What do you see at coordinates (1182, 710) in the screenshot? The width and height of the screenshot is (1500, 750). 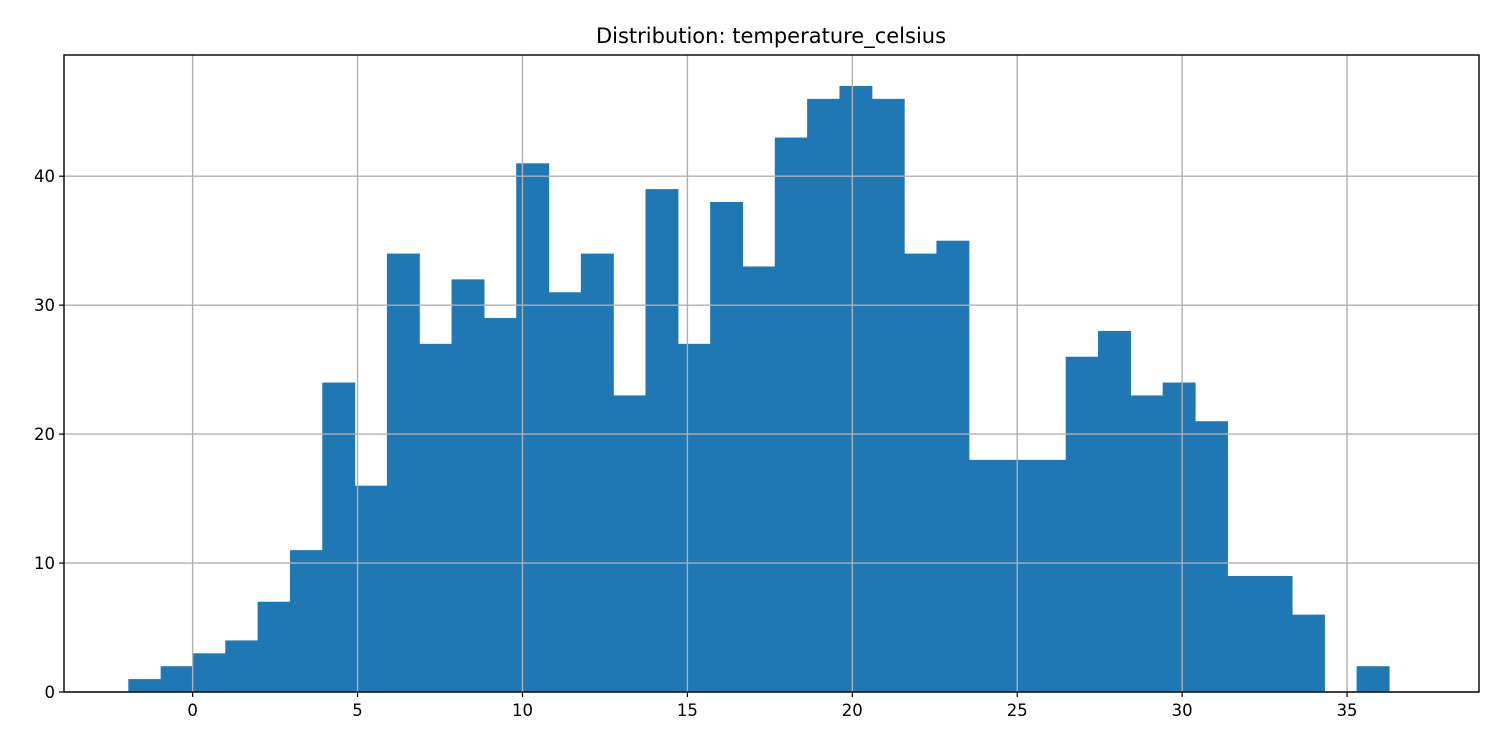 I see `x-tick-label: 30` at bounding box center [1182, 710].